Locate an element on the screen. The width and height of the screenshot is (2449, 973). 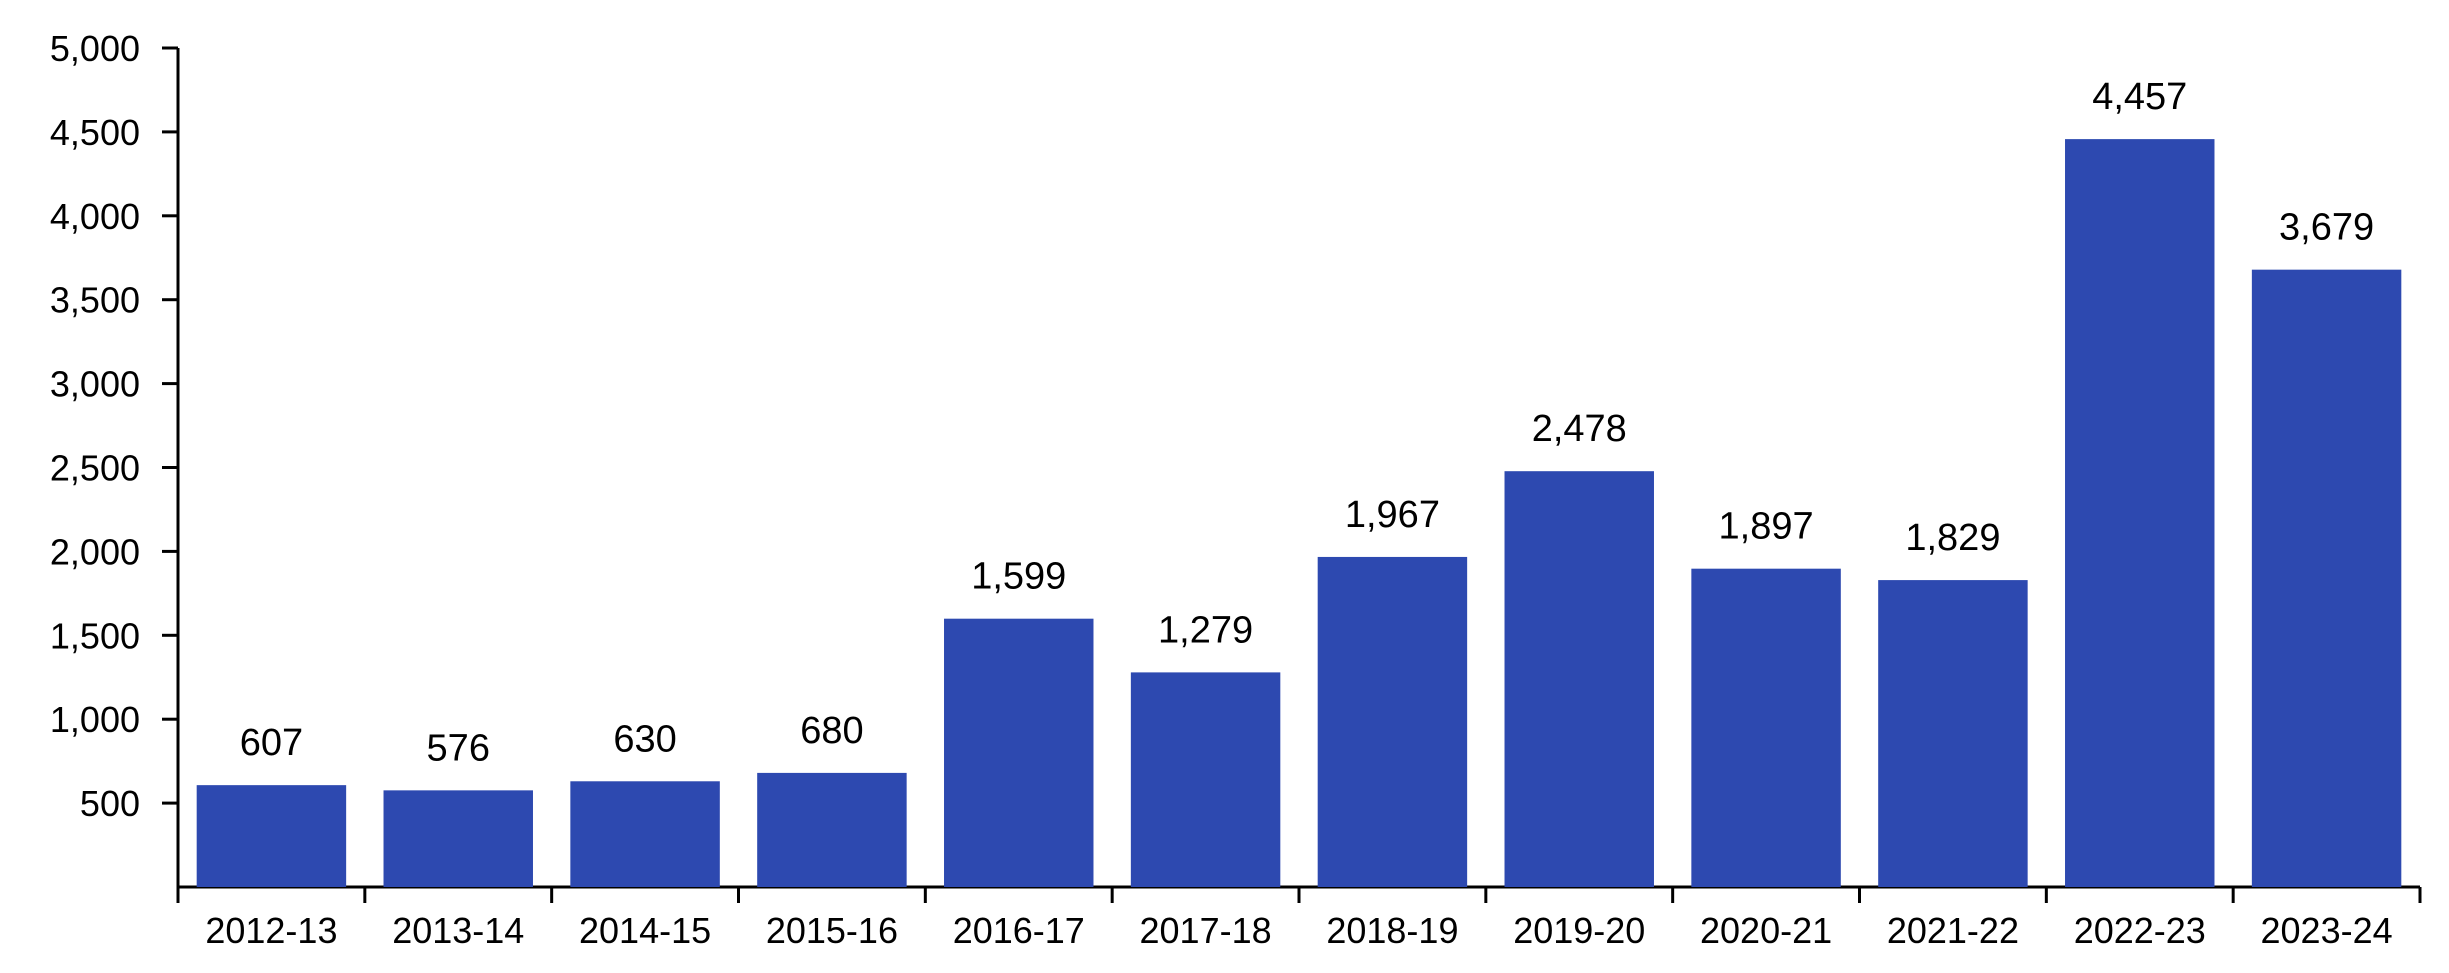
x-tick-label: 2017-18 is located at coordinates (1206, 930).